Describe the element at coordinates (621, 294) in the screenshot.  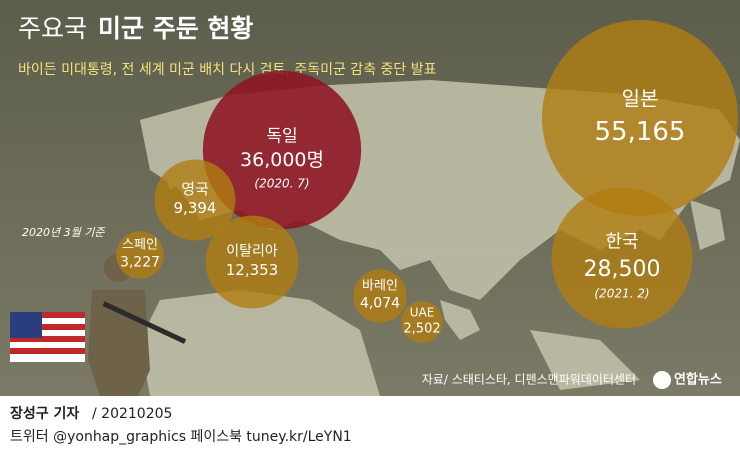
I see `bubble-annotation: (2021. 2)` at that location.